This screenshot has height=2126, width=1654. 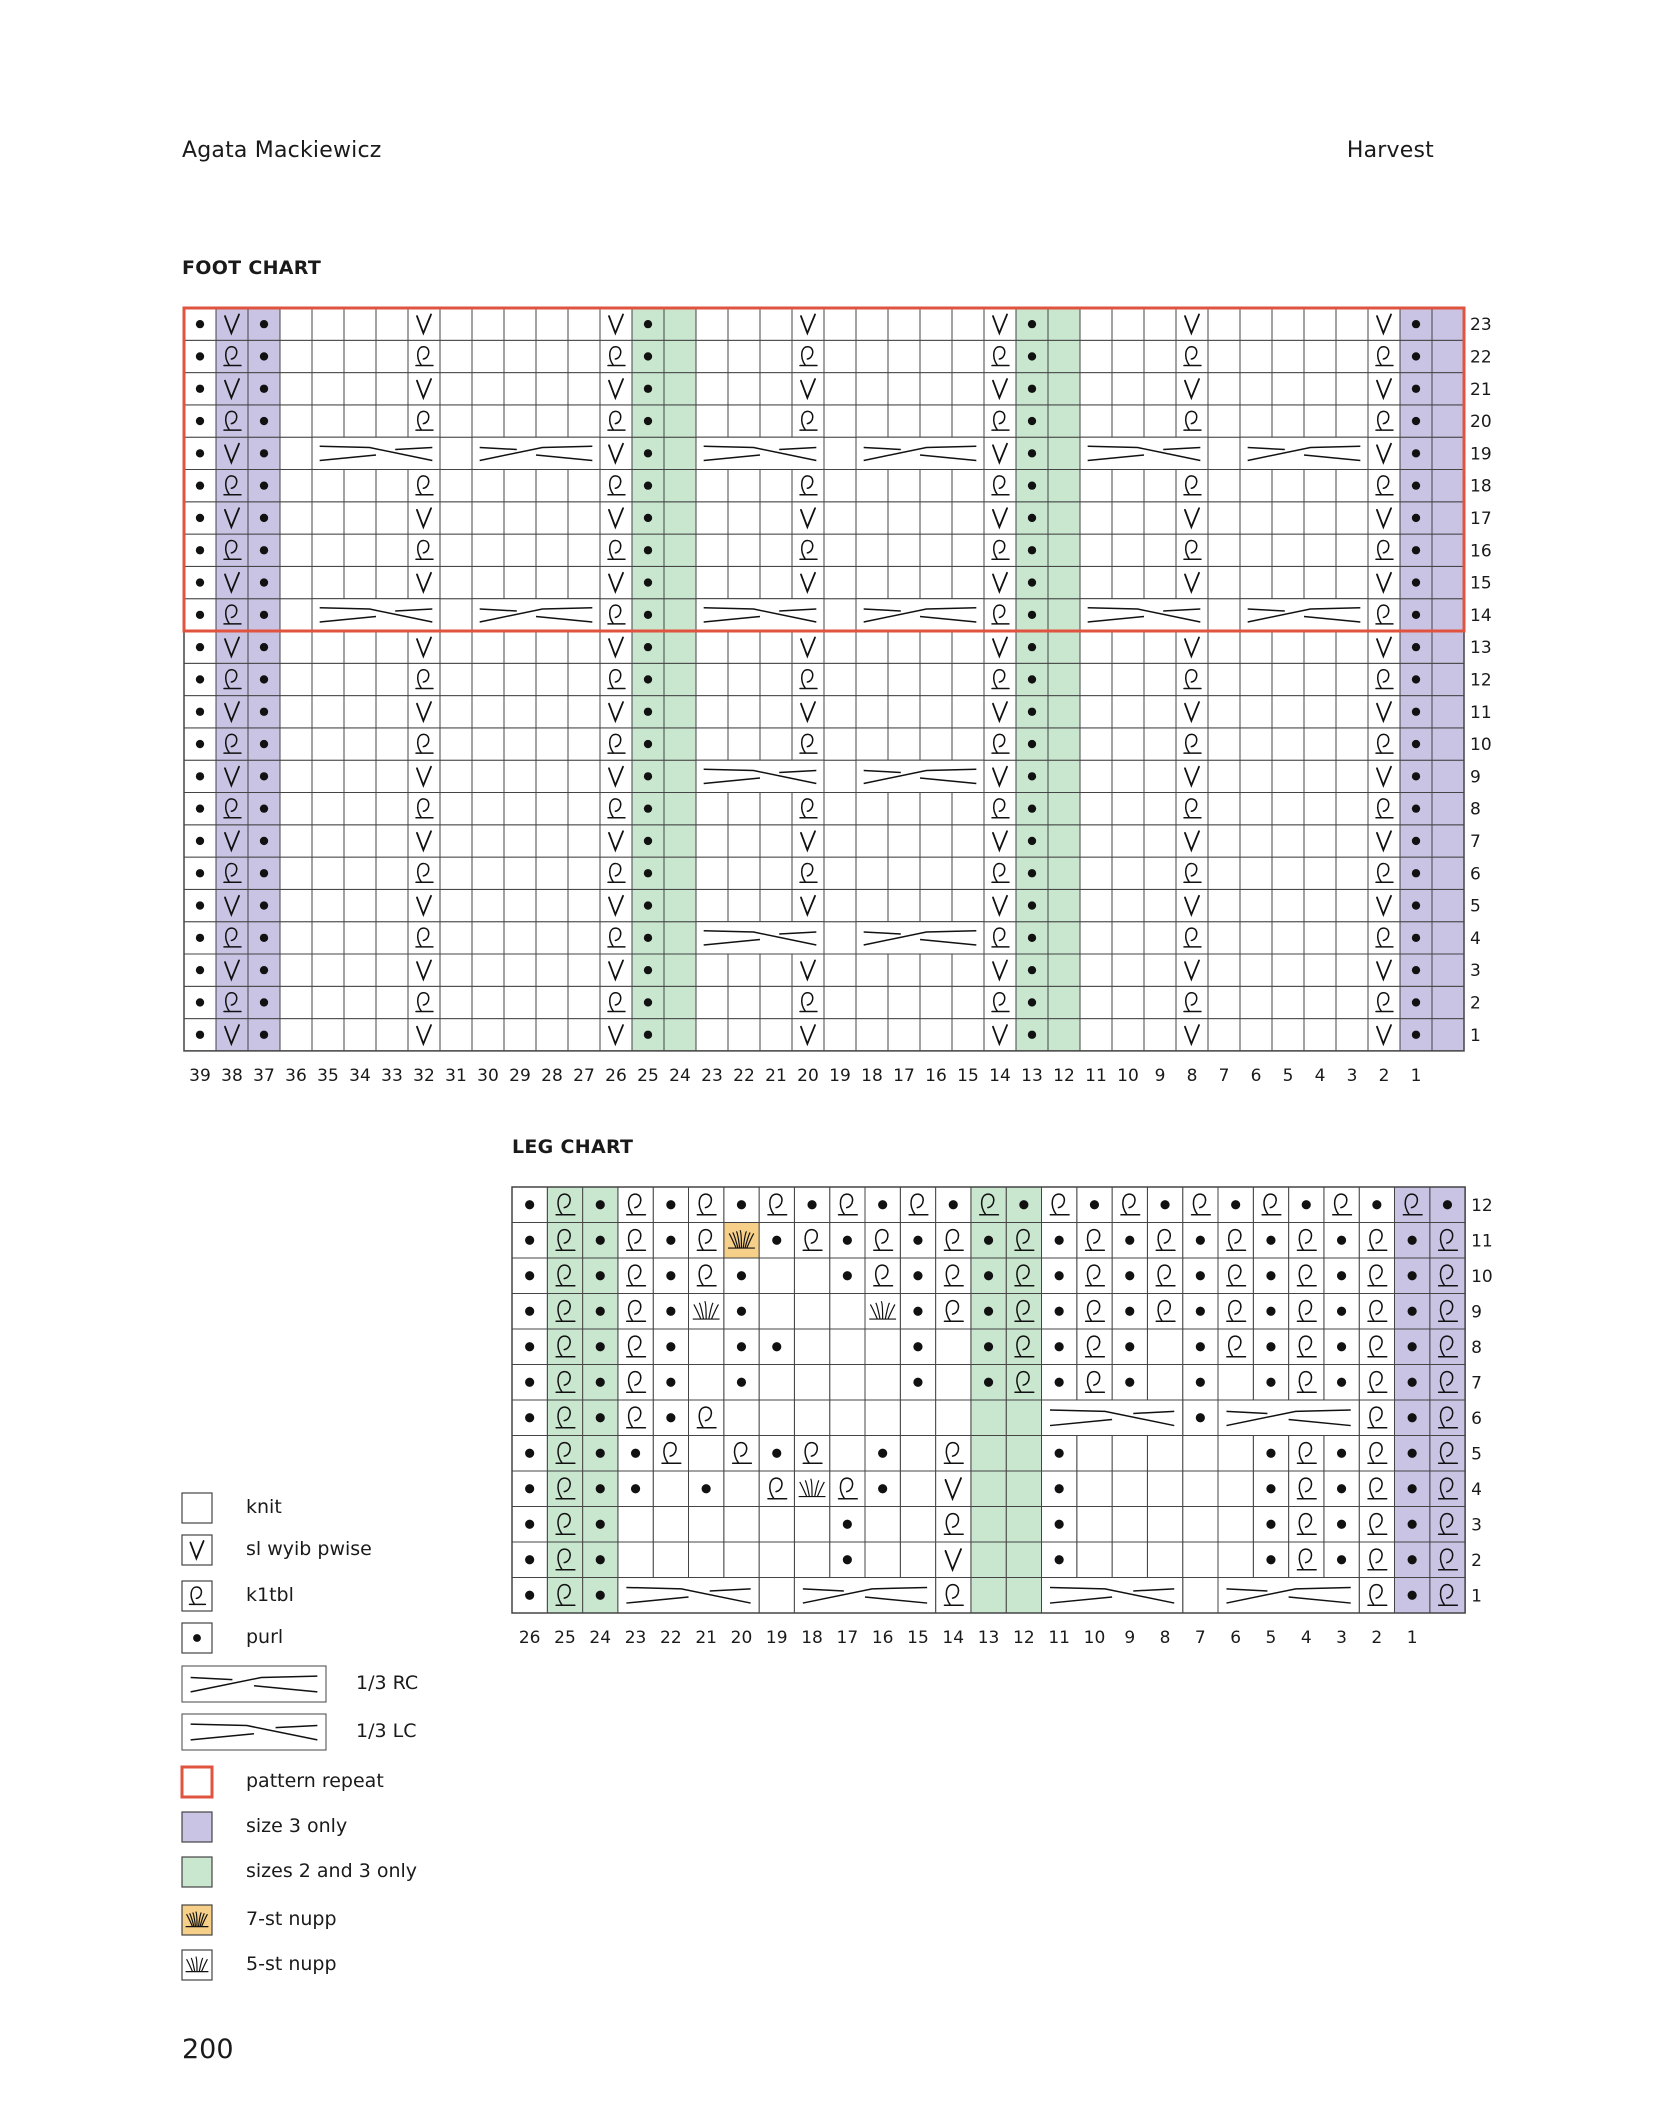 I want to click on col-number: 39, so click(x=200, y=1076).